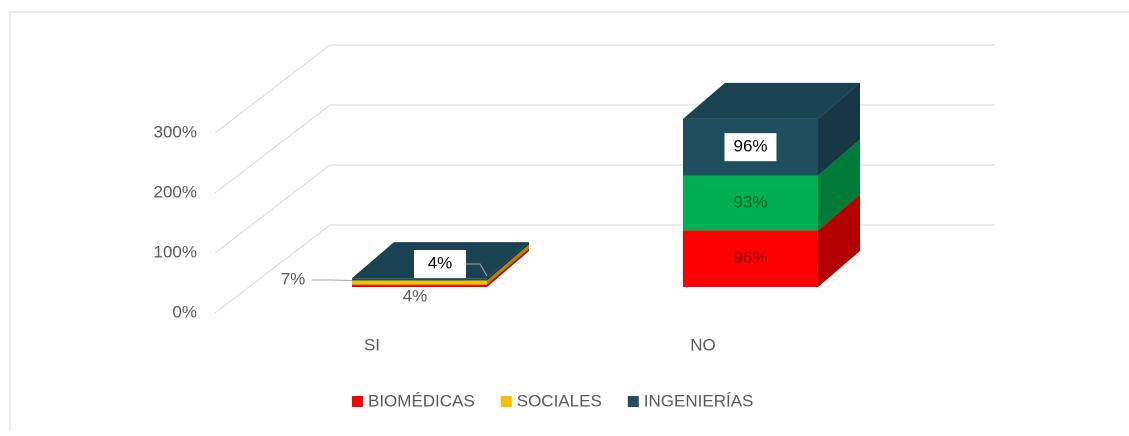 Image resolution: width=1129 pixels, height=436 pixels. What do you see at coordinates (421, 400) in the screenshot?
I see `legend-label: BIOMÉDICAS` at bounding box center [421, 400].